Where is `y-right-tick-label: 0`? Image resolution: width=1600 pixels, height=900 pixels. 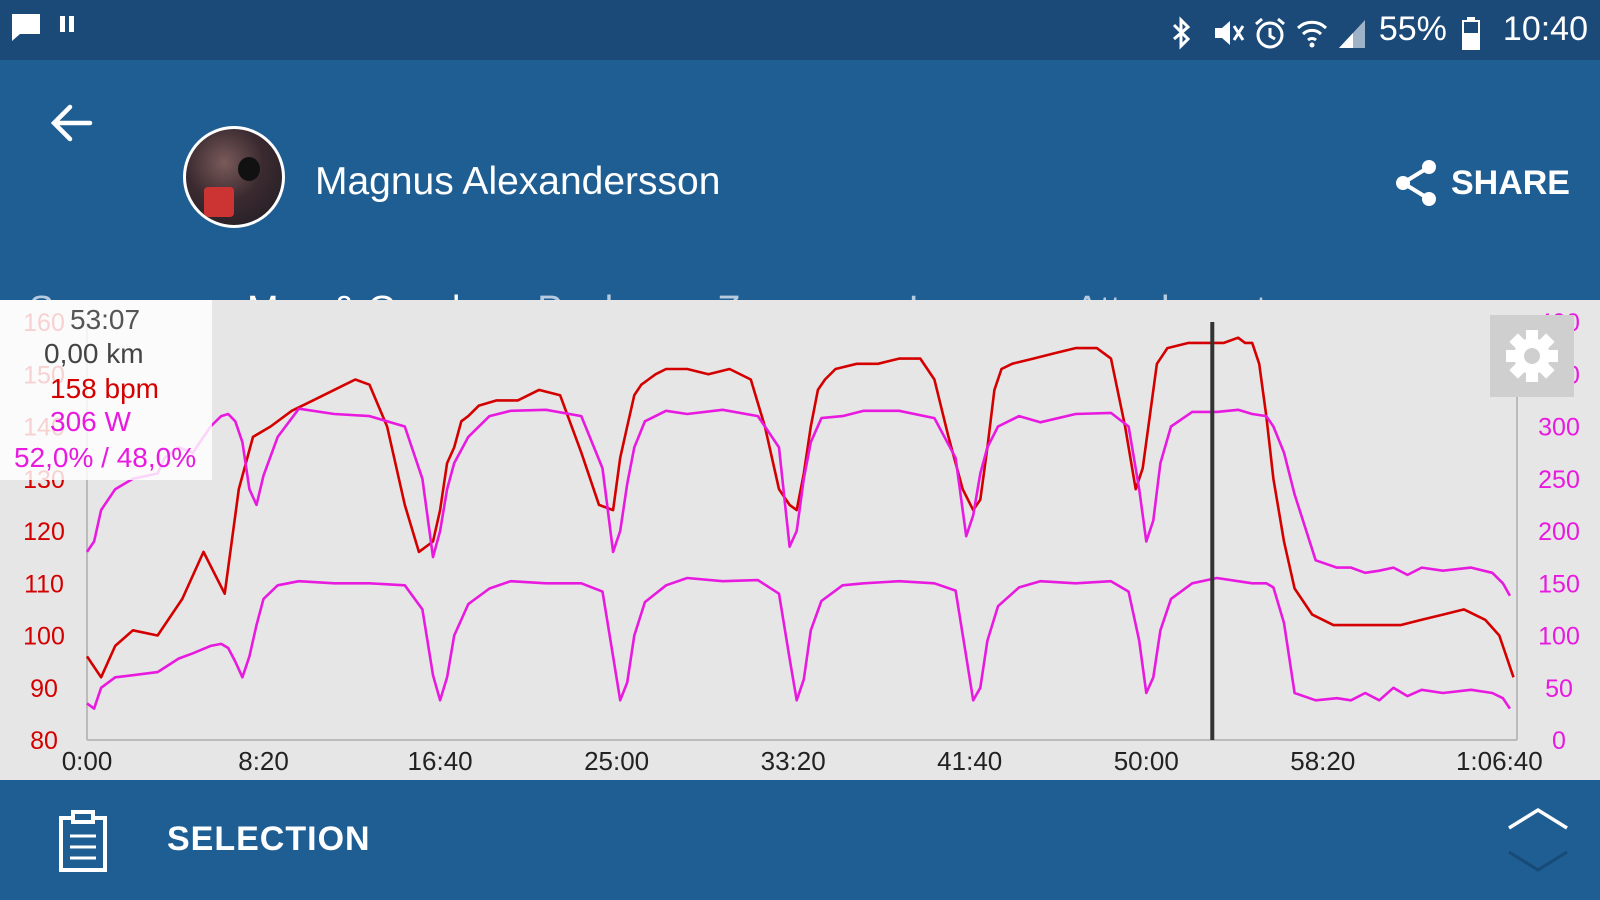 y-right-tick-label: 0 is located at coordinates (1559, 741).